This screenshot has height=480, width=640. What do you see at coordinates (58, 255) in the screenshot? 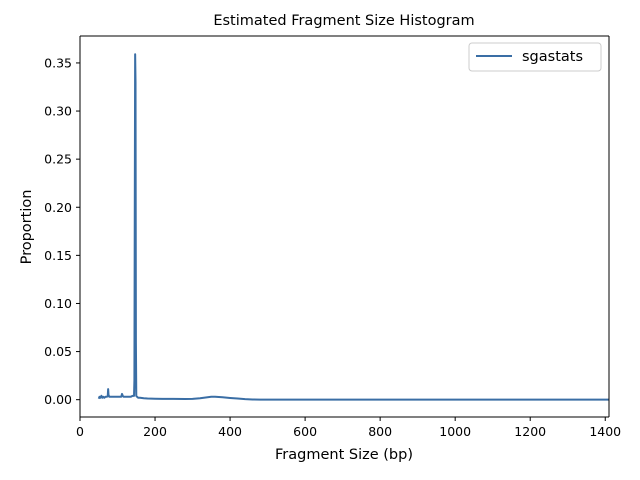
I see `y-tick-label: 0.15` at bounding box center [58, 255].